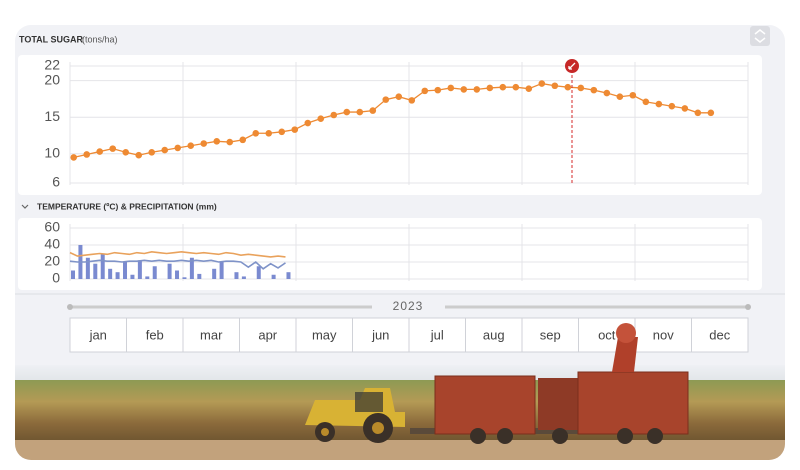  Describe the element at coordinates (52, 152) in the screenshot. I see `y-tick-label: 10` at that location.